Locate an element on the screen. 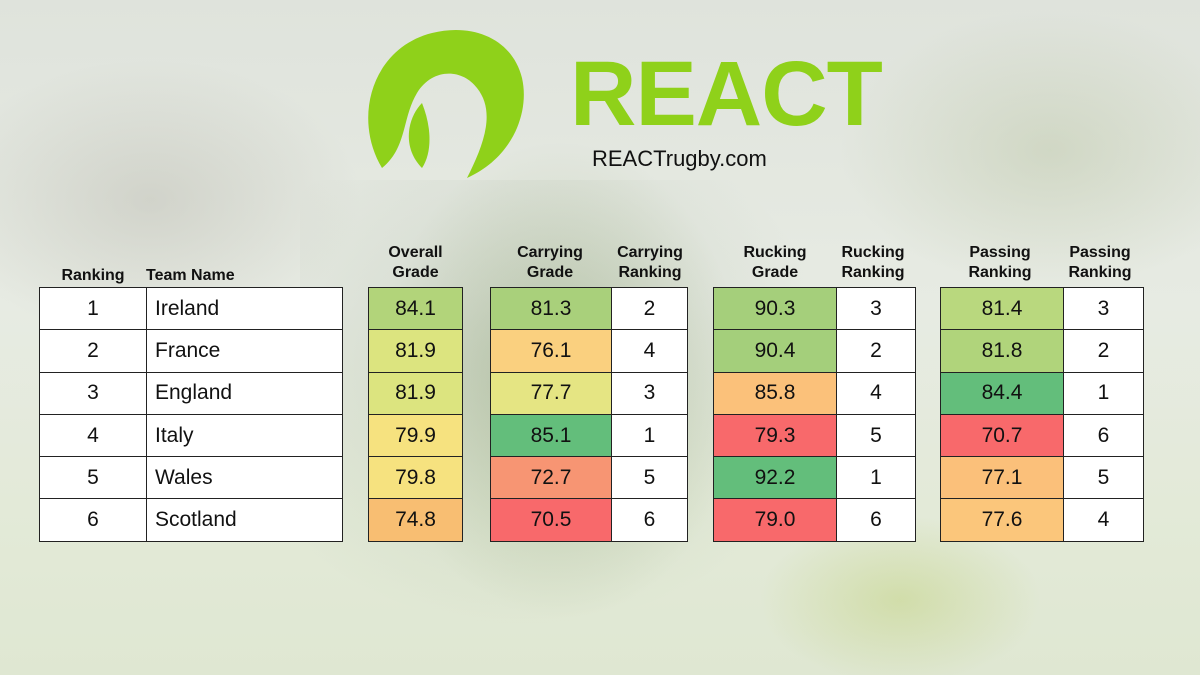  team-name-cell: England is located at coordinates (244, 393).